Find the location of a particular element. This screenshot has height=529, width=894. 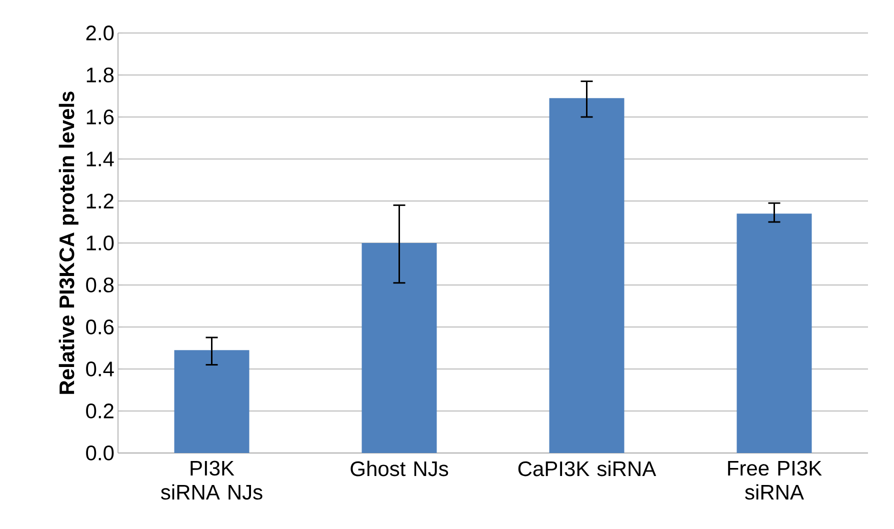

y-tick-label: 1.0 is located at coordinates (100, 243).